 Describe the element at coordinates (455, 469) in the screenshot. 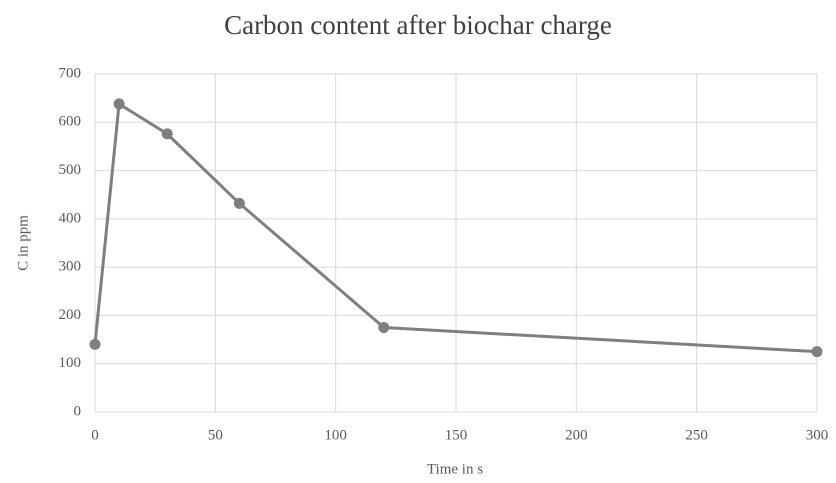

I see `x-axis-label: Time in s` at that location.